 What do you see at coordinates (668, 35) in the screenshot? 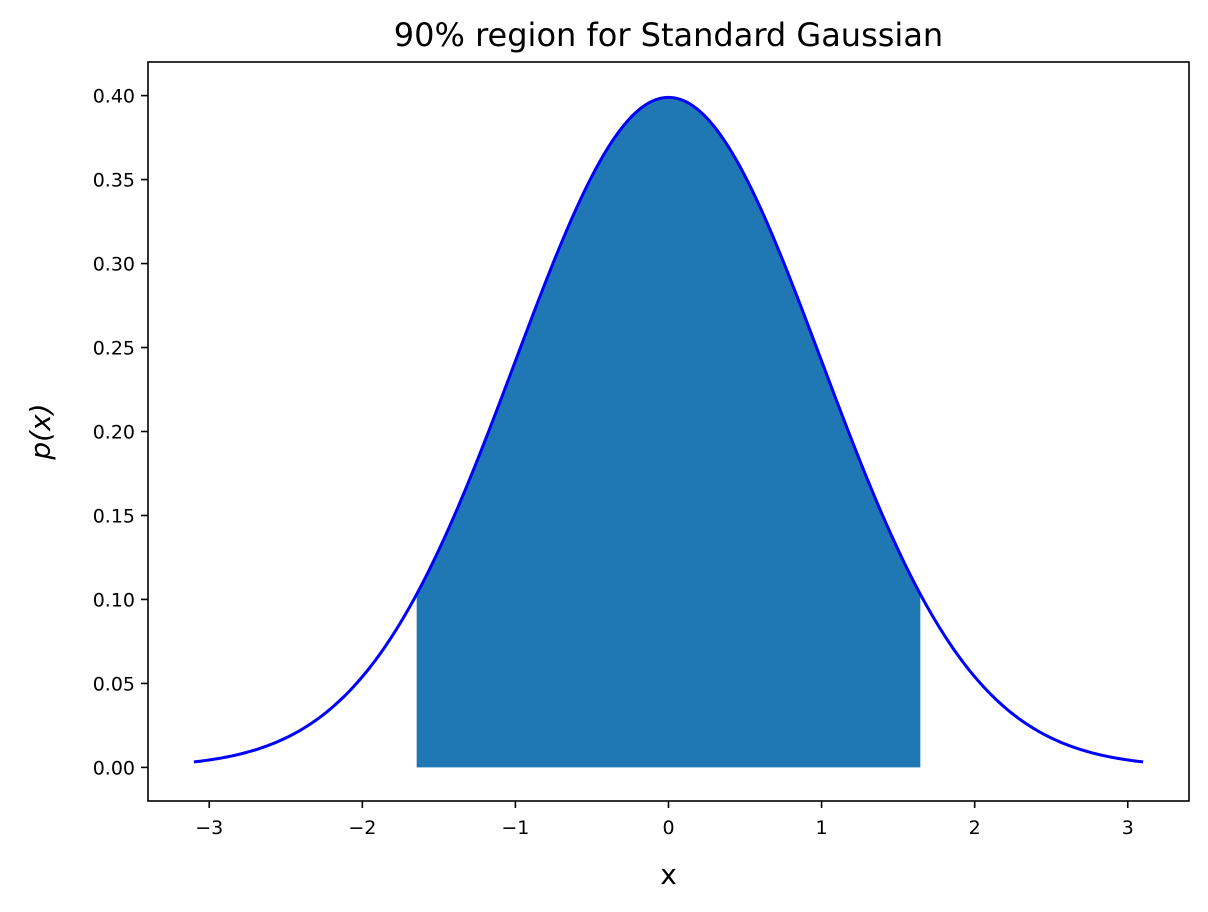
I see `chart-title: 90% region for Standard Gaussian` at bounding box center [668, 35].